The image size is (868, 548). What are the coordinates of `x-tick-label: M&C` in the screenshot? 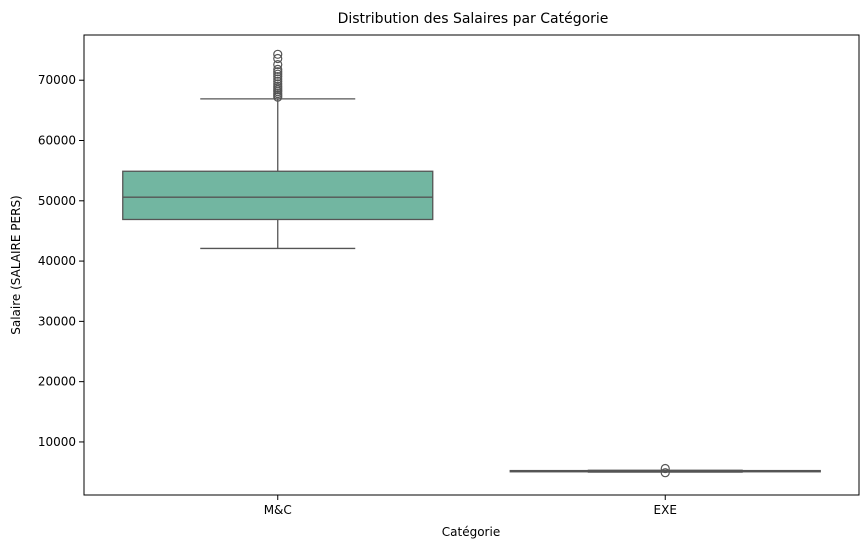 It's located at (278, 510).